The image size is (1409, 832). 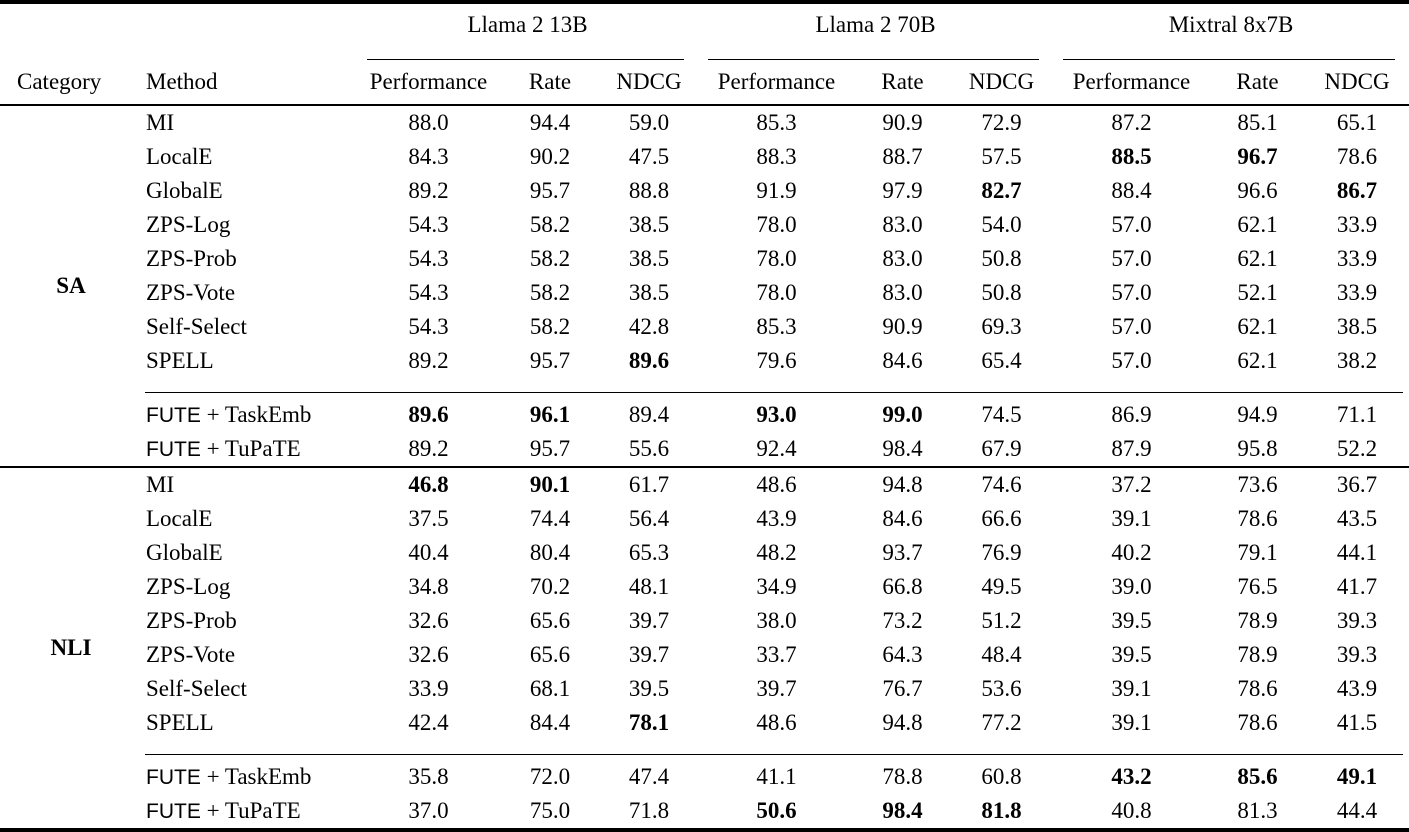 What do you see at coordinates (902, 776) in the screenshot?
I see `value-cell: 78.8` at bounding box center [902, 776].